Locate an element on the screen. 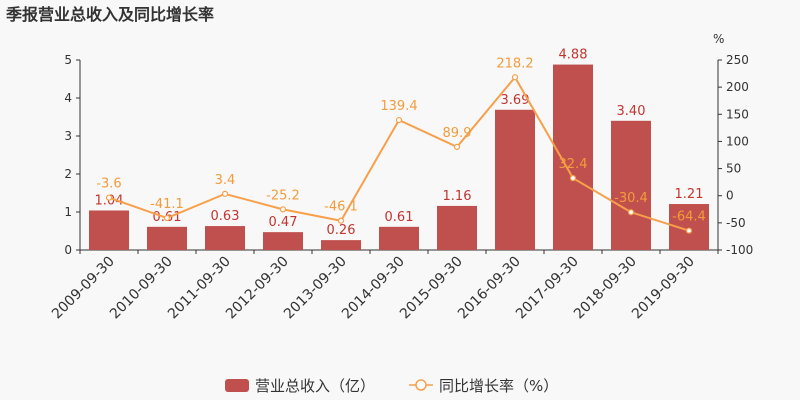 The height and width of the screenshot is (400, 800). right-tick-label: -50 is located at coordinates (736, 223).